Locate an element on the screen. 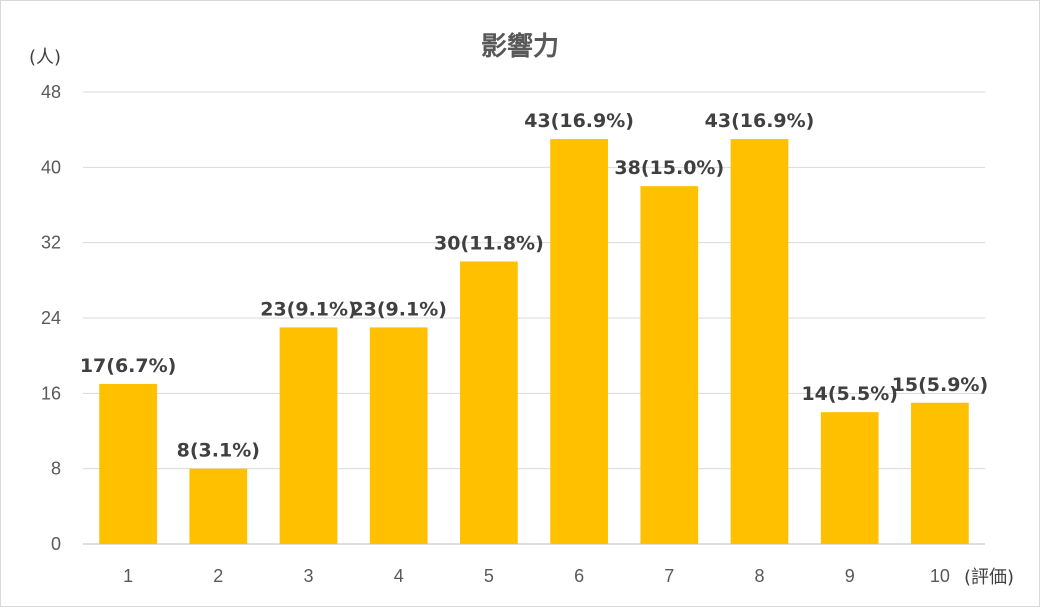 This screenshot has width=1040, height=607. y-tick-label: 48 is located at coordinates (51, 92).